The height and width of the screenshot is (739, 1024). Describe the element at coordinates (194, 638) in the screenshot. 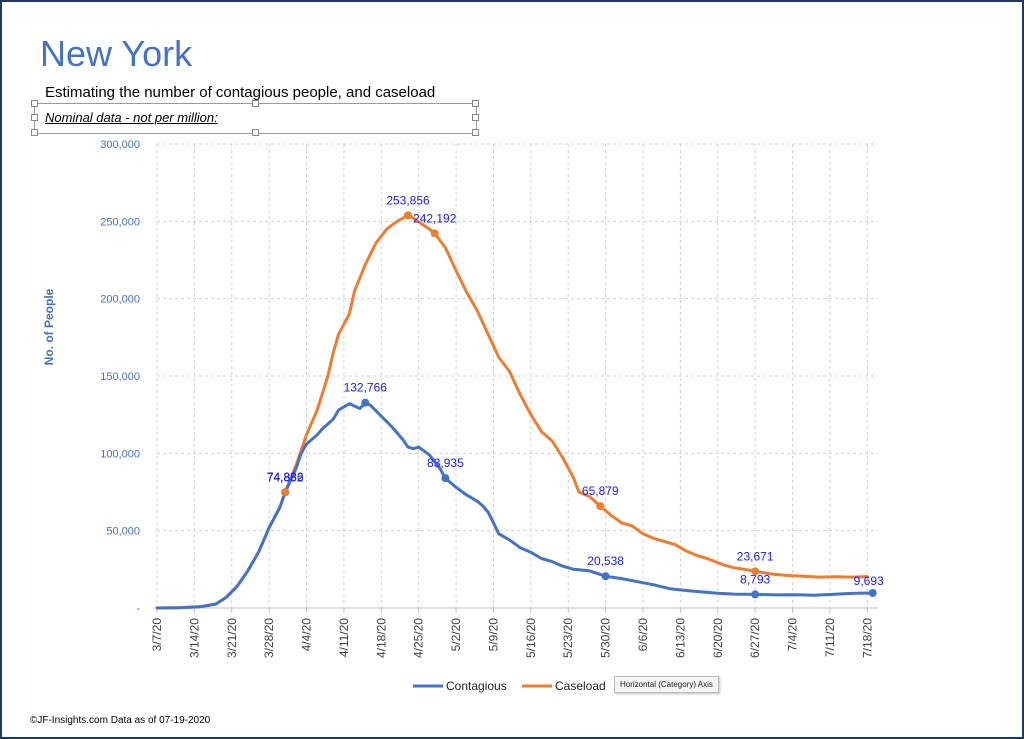

I see `x-tick-label: 3/14/20` at that location.